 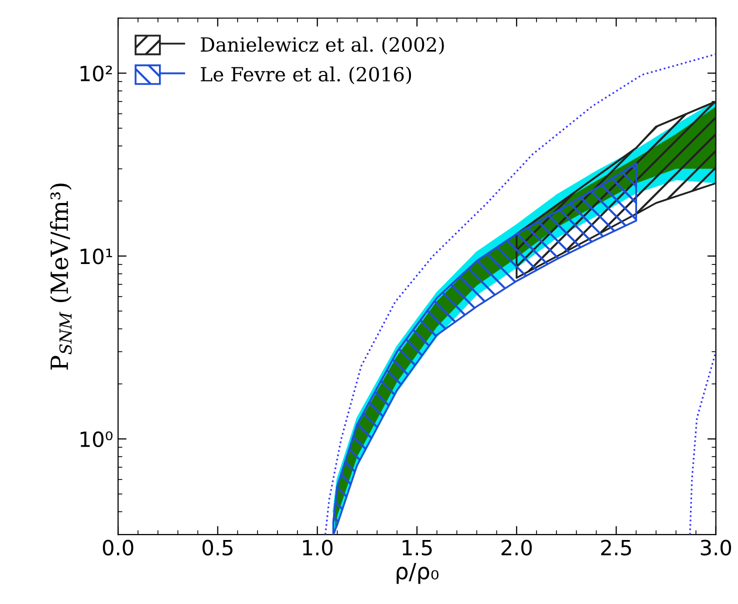 I want to click on x-tick-label: 0.5, so click(x=217, y=548).